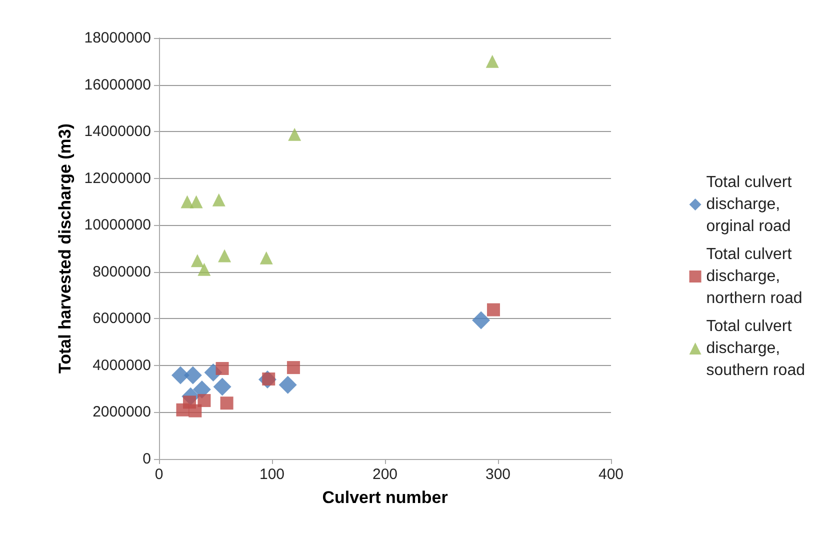 The image size is (826, 553). What do you see at coordinates (385, 474) in the screenshot?
I see `x-tick-label: 200` at bounding box center [385, 474].